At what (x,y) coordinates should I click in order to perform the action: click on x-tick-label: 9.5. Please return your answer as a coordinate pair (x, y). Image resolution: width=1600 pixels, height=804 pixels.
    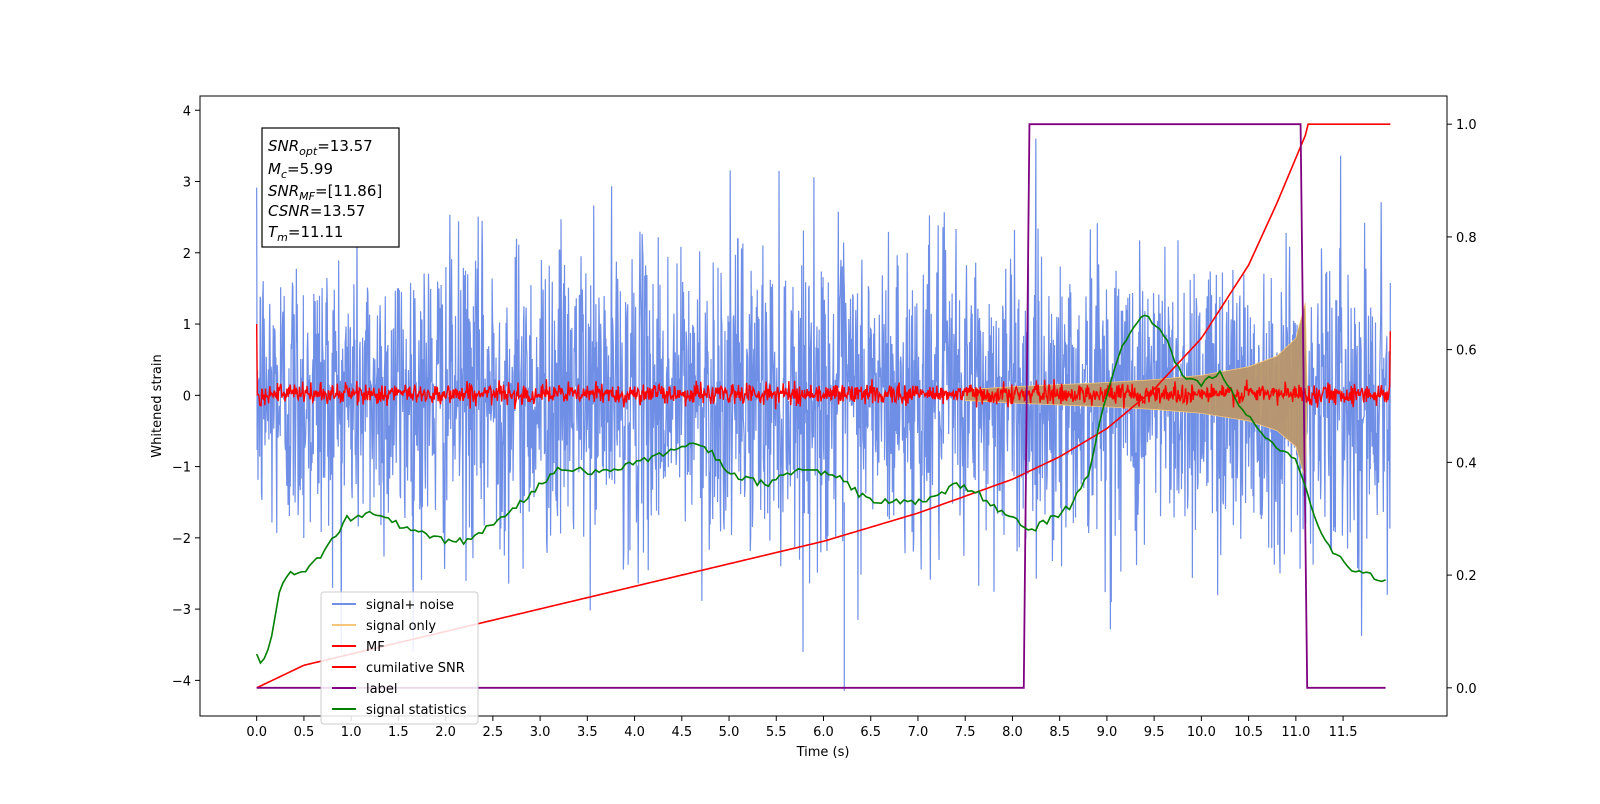
    Looking at the image, I should click on (1154, 732).